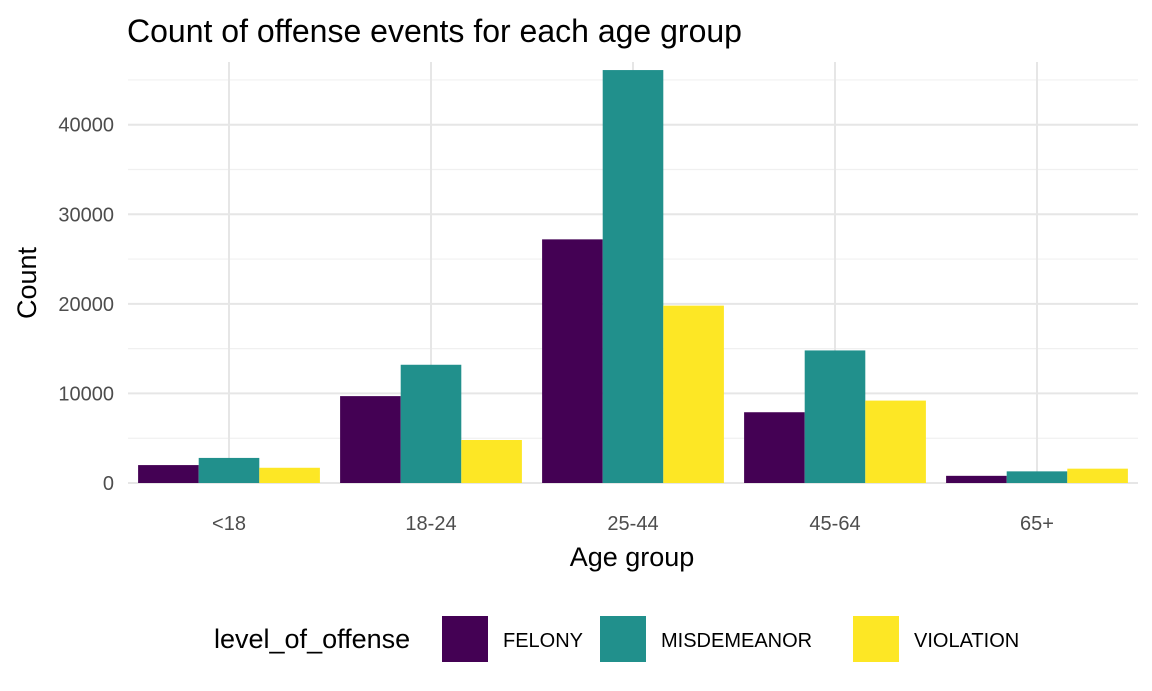 The width and height of the screenshot is (1152, 691). Describe the element at coordinates (632, 557) in the screenshot. I see `x-axis-title: Age group` at that location.